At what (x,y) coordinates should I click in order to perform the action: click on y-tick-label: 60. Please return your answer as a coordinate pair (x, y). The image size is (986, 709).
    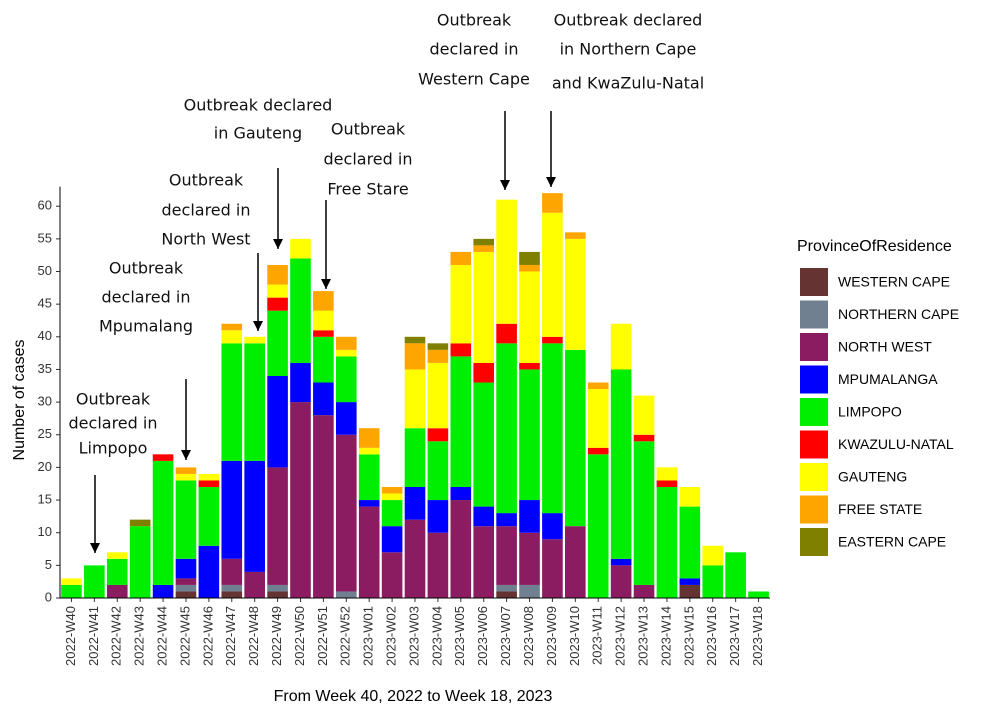
    Looking at the image, I should click on (45, 205).